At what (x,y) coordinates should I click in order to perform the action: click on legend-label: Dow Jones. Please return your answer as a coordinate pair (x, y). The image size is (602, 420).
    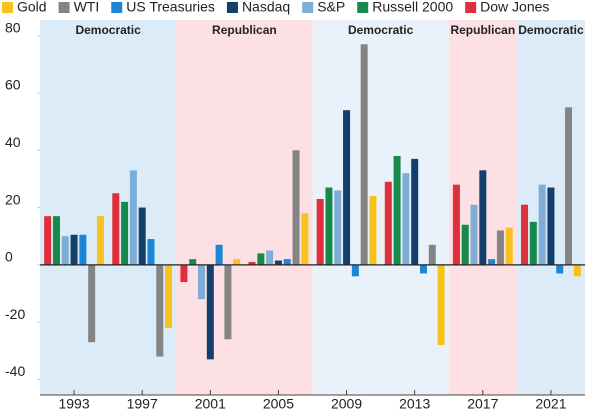
    Looking at the image, I should click on (514, 7).